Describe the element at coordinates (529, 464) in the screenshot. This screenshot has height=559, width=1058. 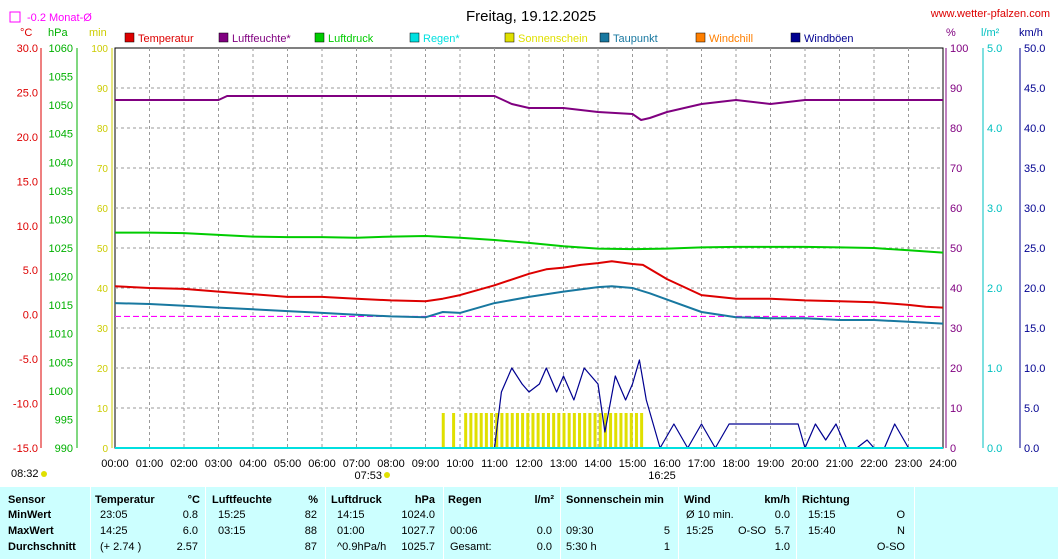
I see `x-tick-label: 12:00` at that location.